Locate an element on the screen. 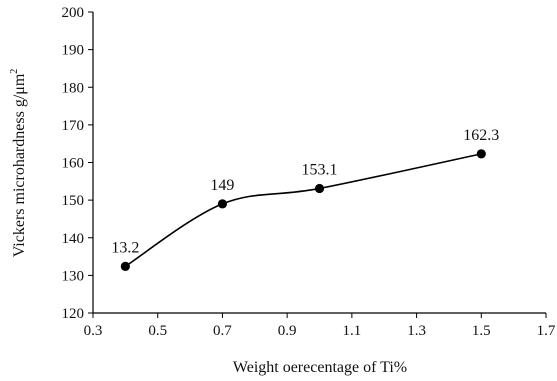 The height and width of the screenshot is (381, 557). y-tick-label: 150 is located at coordinates (73, 201).